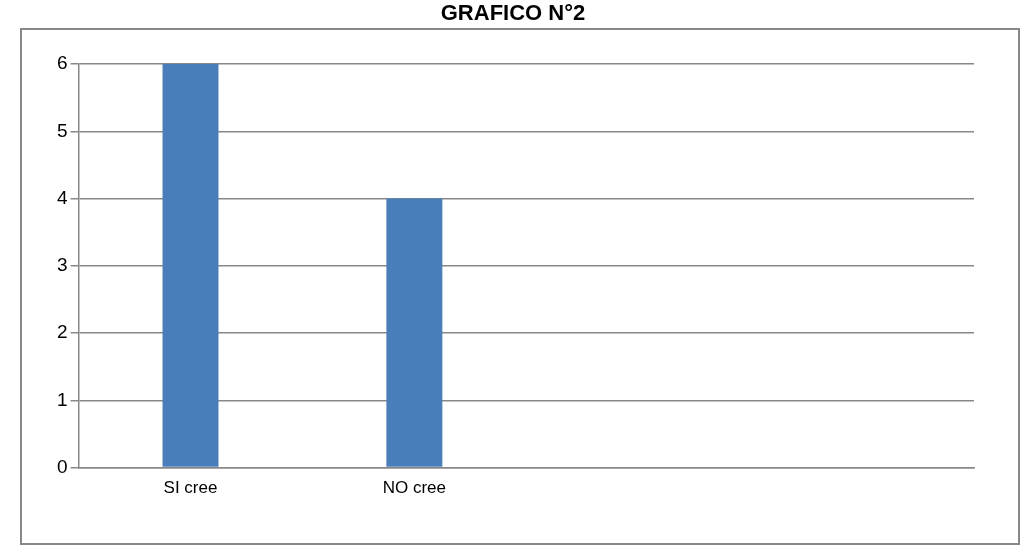  What do you see at coordinates (414, 488) in the screenshot?
I see `x-tick-label: NO cree` at bounding box center [414, 488].